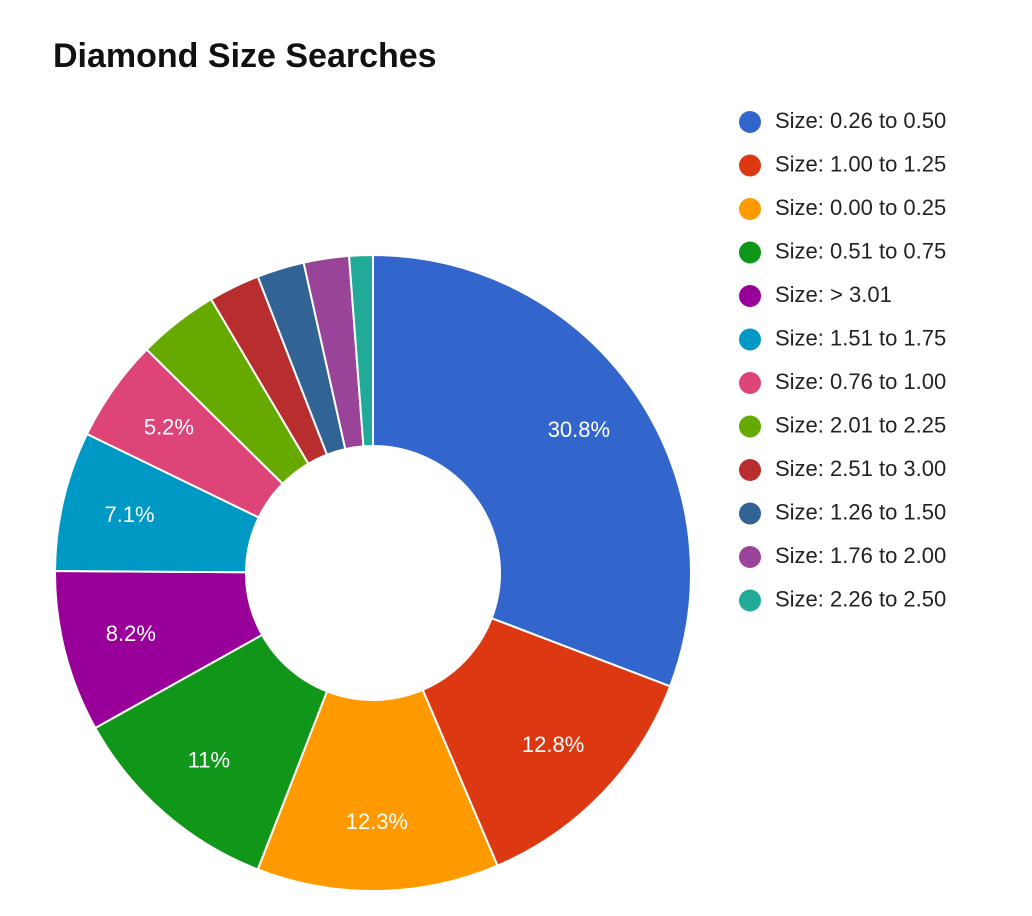 The height and width of the screenshot is (916, 1032). I want to click on data-label: 8.2%, so click(131, 633).